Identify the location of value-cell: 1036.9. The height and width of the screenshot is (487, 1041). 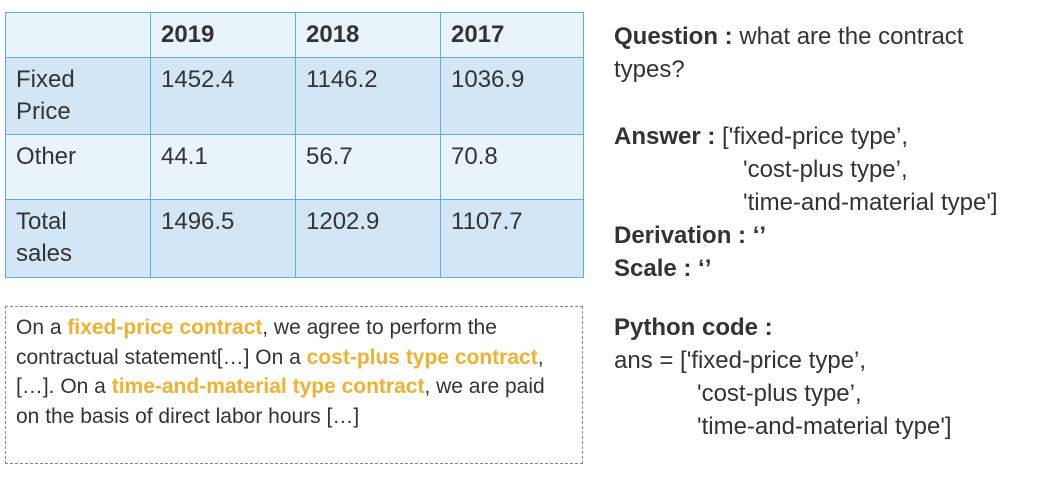
(512, 96).